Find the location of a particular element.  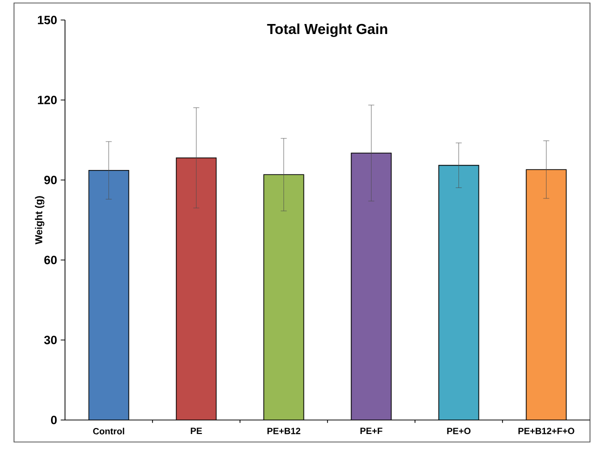

y-tick-label: 0 is located at coordinates (54, 420).